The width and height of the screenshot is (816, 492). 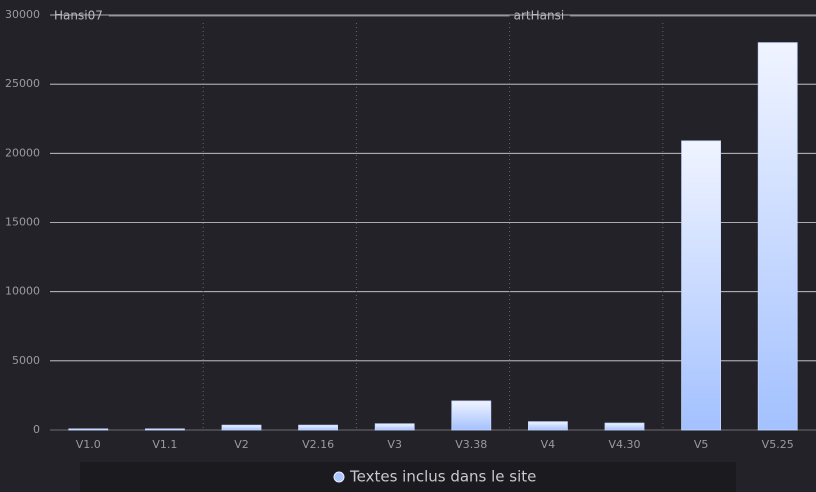 What do you see at coordinates (36, 429) in the screenshot?
I see `y-tick-label: 0` at bounding box center [36, 429].